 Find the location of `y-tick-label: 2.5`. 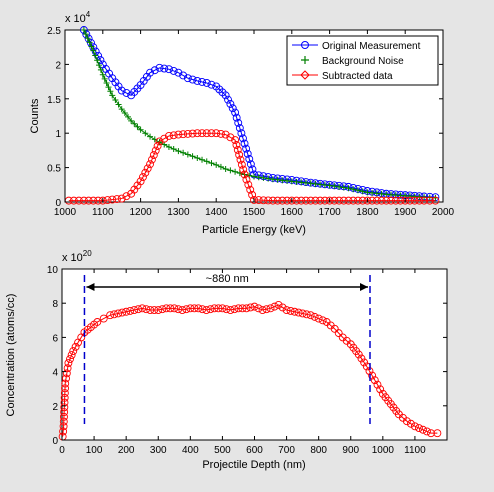

y-tick-label: 2.5 is located at coordinates (54, 31).